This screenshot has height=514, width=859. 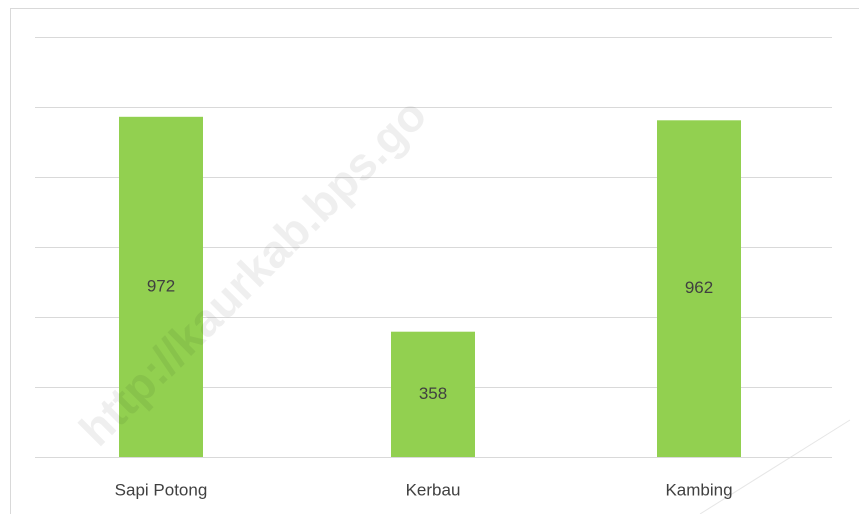 I want to click on x-tick-label: Kambing, so click(x=698, y=489).